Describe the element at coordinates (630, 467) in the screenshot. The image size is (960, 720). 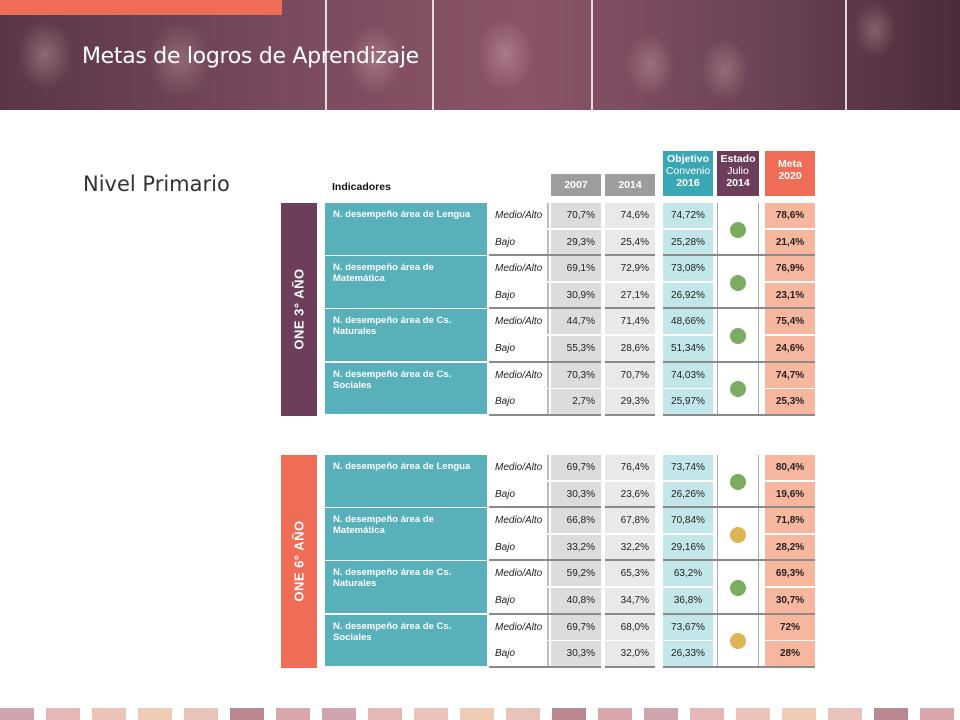
I see `value-2014-cell: 76,4%` at that location.